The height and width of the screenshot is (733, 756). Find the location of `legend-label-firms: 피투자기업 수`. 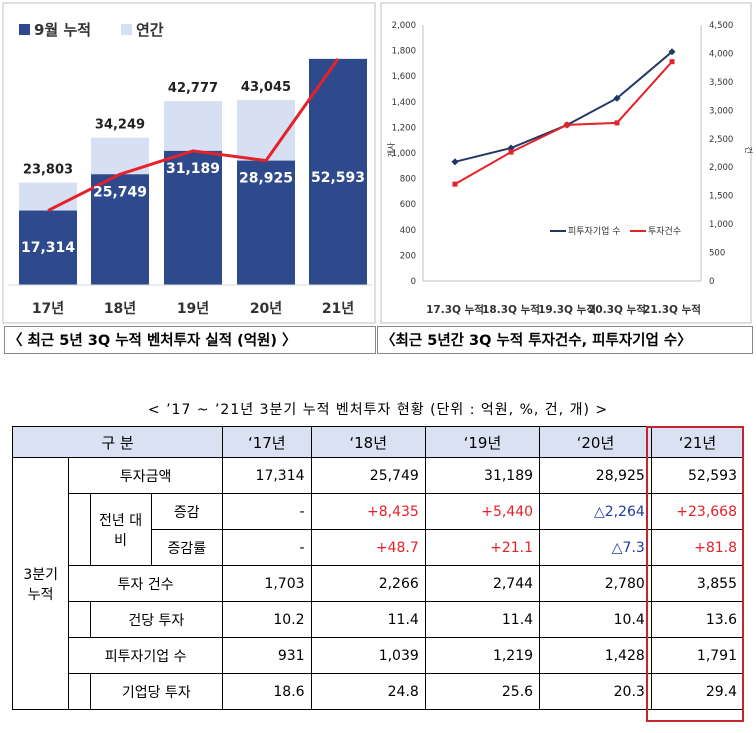

legend-label-firms: 피투자기업 수 is located at coordinates (594, 231).